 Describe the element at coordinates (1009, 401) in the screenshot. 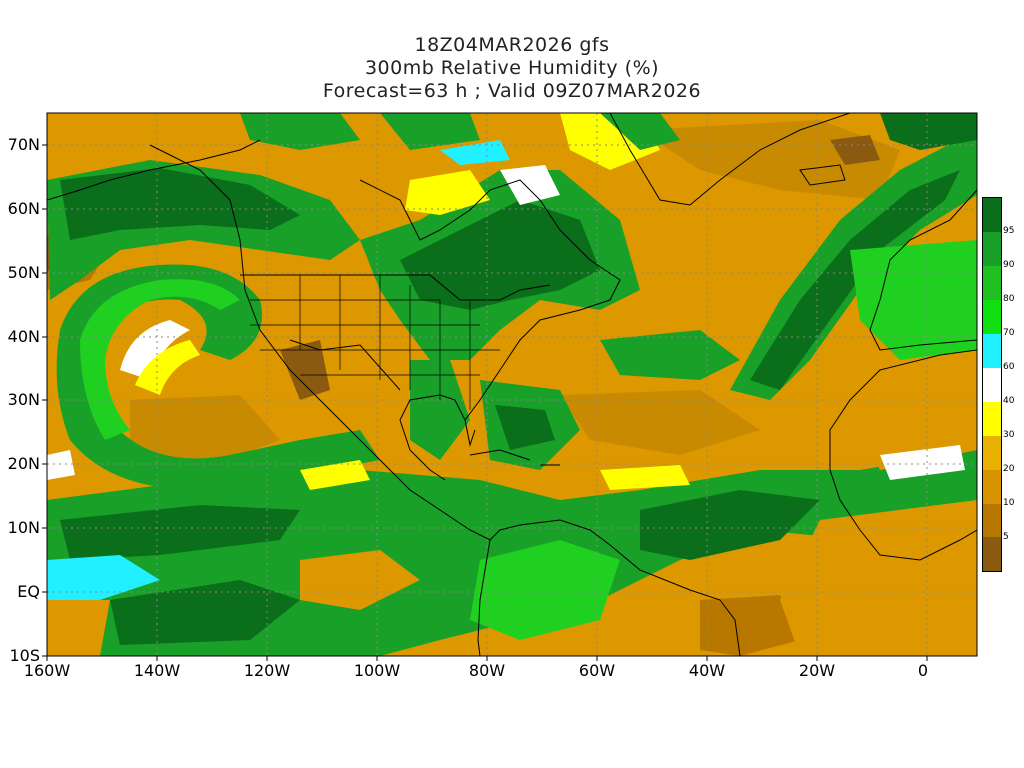

I see `colorbar-label: 40` at that location.